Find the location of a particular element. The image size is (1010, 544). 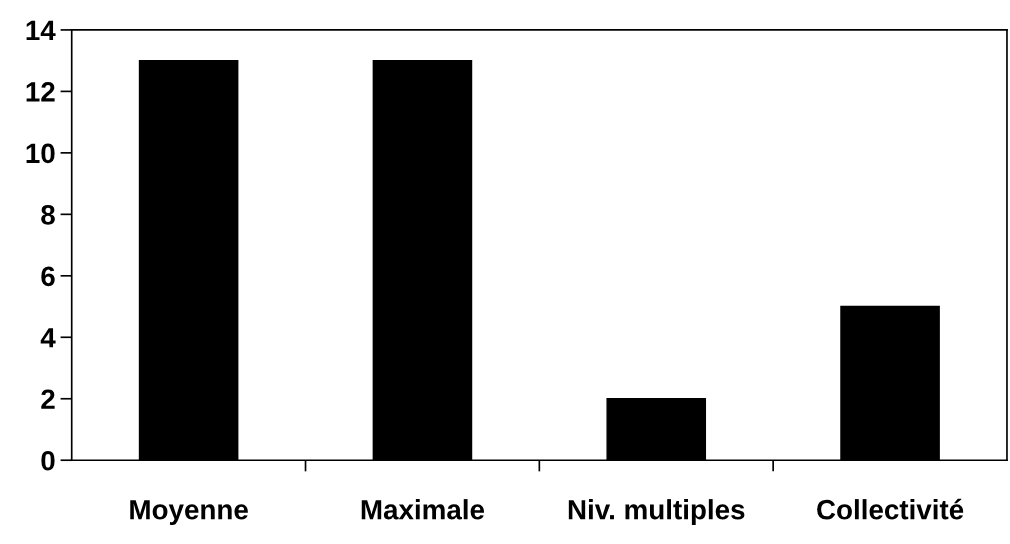

y-tick-label: 12 is located at coordinates (40, 92).